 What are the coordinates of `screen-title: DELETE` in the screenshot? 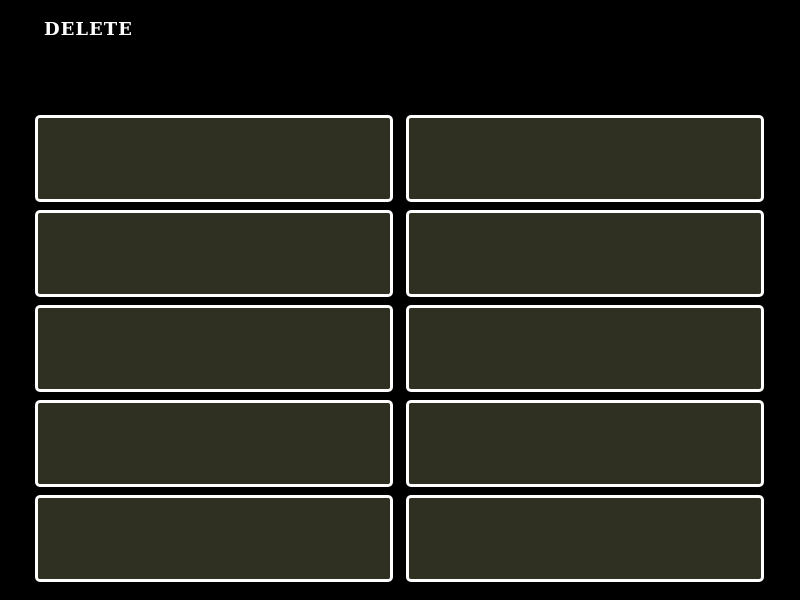 It's located at (88, 29).